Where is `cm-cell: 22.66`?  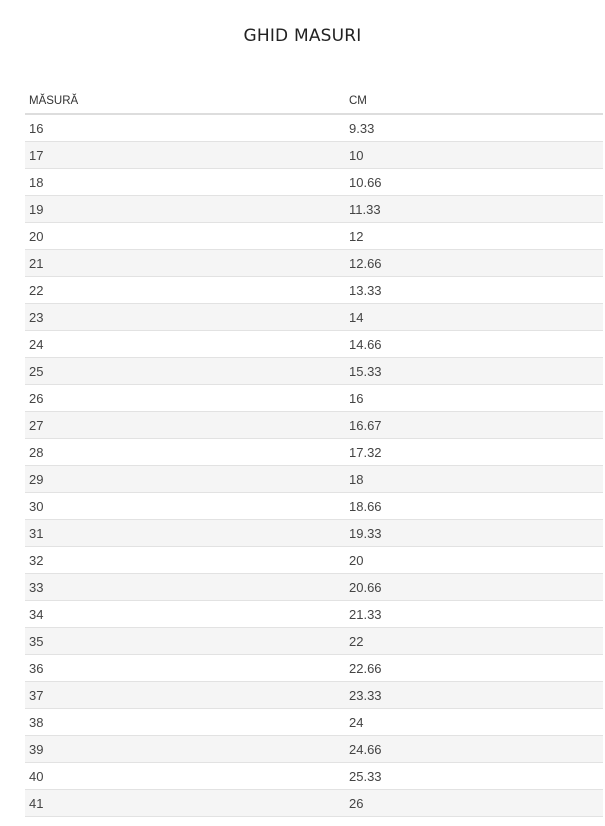
cm-cell: 22.66 is located at coordinates (474, 668).